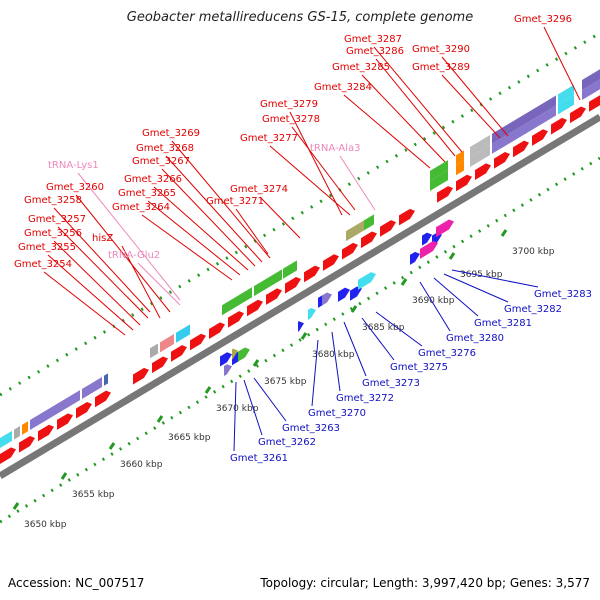 This screenshot has width=600, height=600. I want to click on forward-label-gmet_3264: Gmet_3264, so click(141, 207).